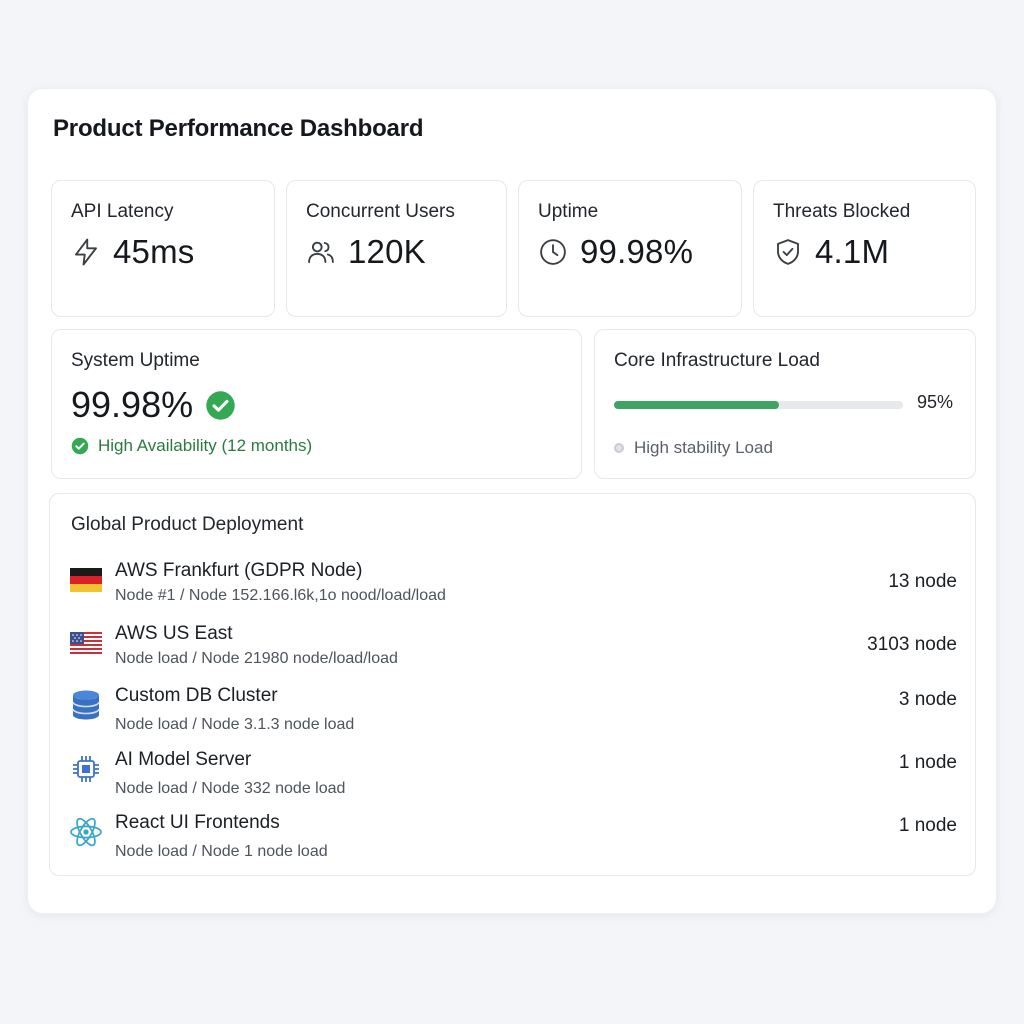 The image size is (1024, 1024). I want to click on stat-label: Uptime, so click(568, 211).